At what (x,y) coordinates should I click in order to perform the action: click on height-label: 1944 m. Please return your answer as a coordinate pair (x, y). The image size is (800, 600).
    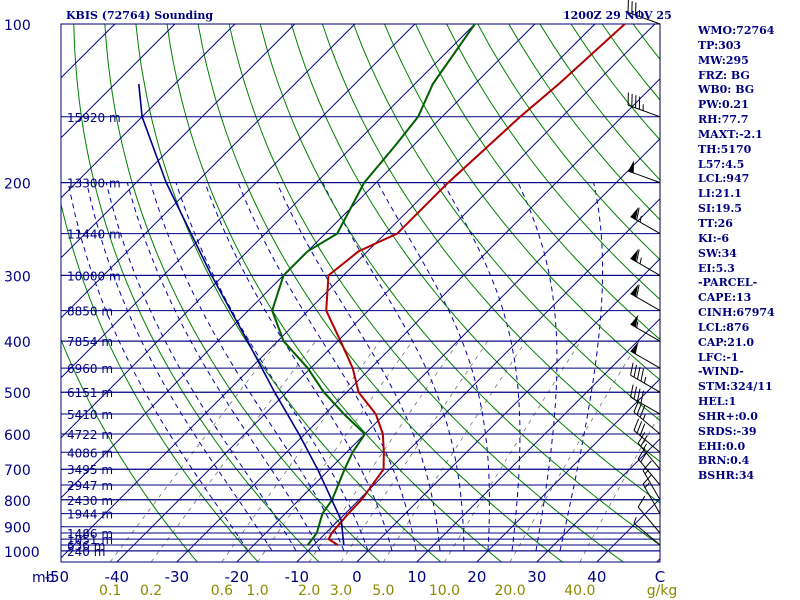
    Looking at the image, I should click on (90, 515).